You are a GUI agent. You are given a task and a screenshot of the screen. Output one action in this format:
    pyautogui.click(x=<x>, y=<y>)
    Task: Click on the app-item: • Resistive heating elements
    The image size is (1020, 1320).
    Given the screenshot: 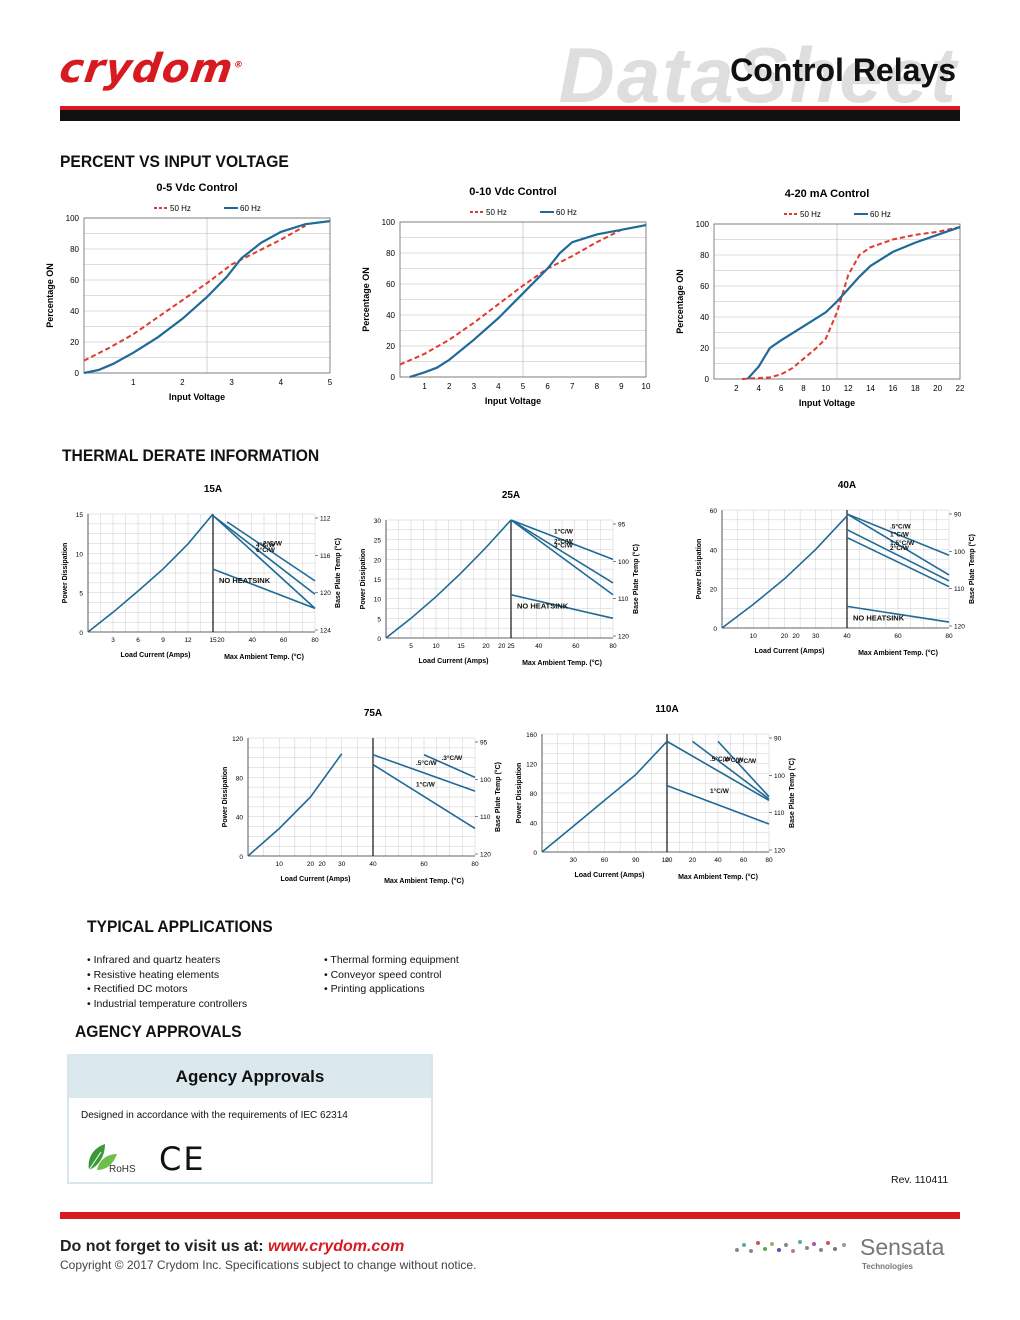 What is the action you would take?
    pyautogui.click(x=153, y=974)
    